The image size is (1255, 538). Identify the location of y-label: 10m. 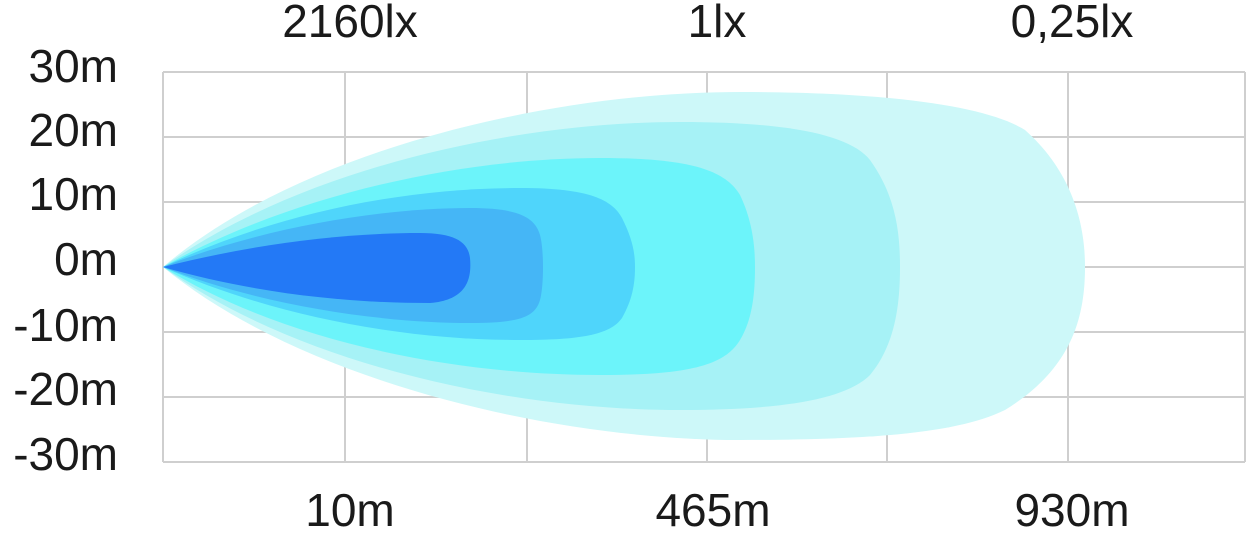
(73, 194).